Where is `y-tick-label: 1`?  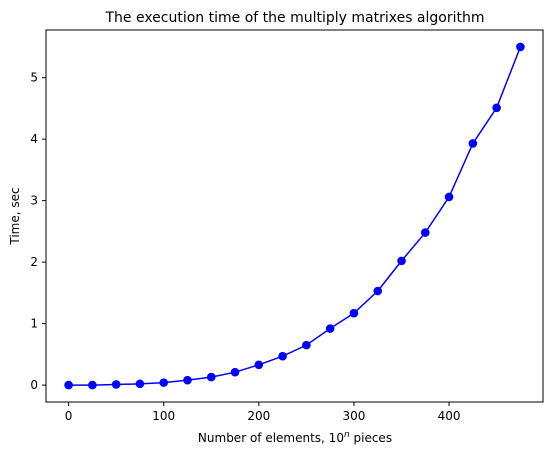 y-tick-label: 1 is located at coordinates (34, 324).